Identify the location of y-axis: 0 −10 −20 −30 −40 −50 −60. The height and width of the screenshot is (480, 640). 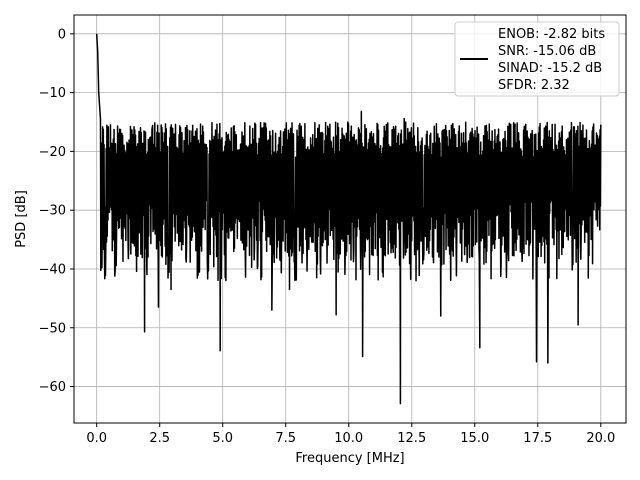
(56, 211).